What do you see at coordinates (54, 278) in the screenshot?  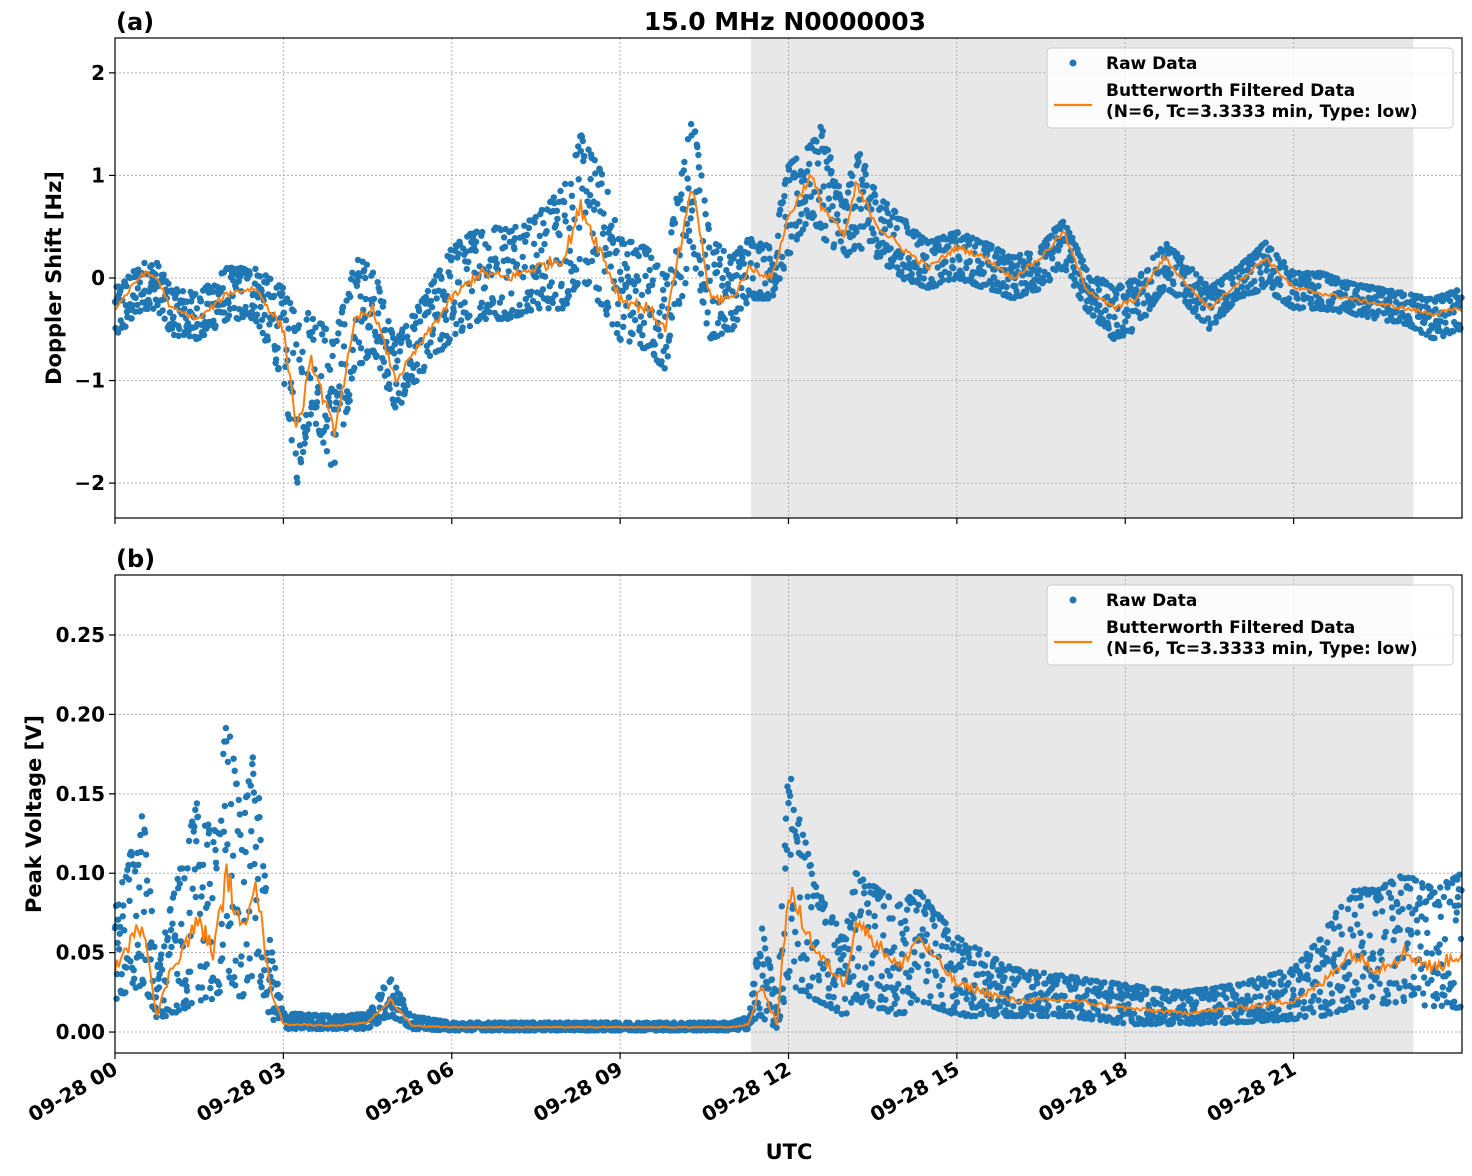 I see `y-axis-label: Doppler Shift [Hz]` at bounding box center [54, 278].